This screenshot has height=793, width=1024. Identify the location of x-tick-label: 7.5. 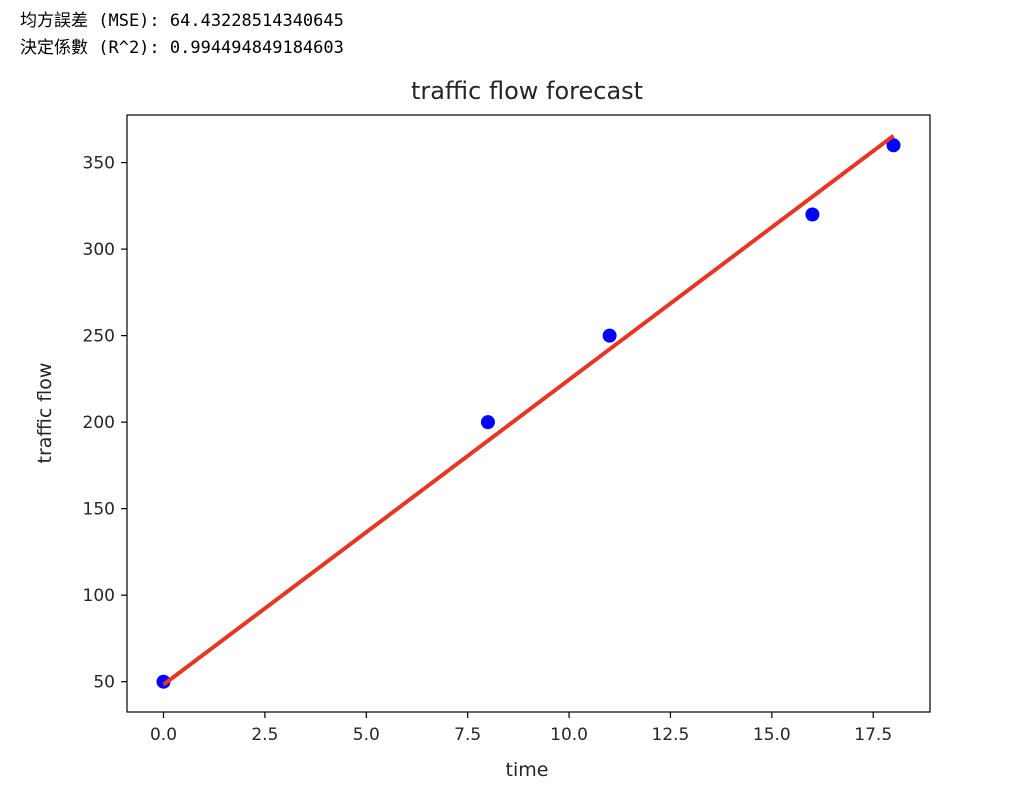
(467, 735).